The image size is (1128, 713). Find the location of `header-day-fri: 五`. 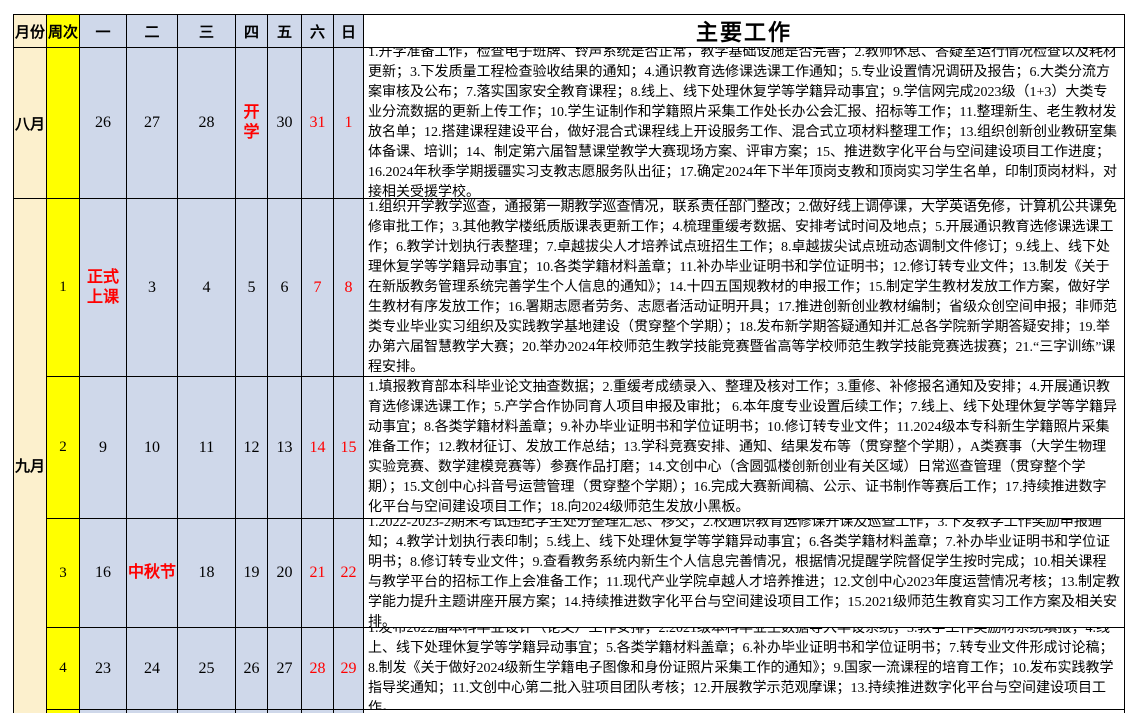

header-day-fri: 五 is located at coordinates (285, 31).